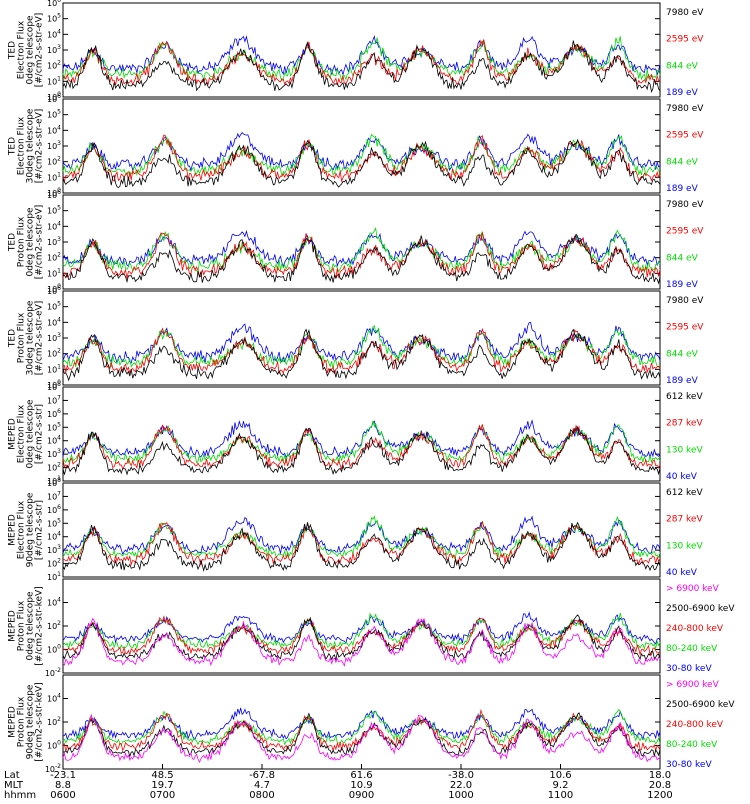  Describe the element at coordinates (63, 785) in the screenshot. I see `x-axis-tick-label: 8.8` at that location.